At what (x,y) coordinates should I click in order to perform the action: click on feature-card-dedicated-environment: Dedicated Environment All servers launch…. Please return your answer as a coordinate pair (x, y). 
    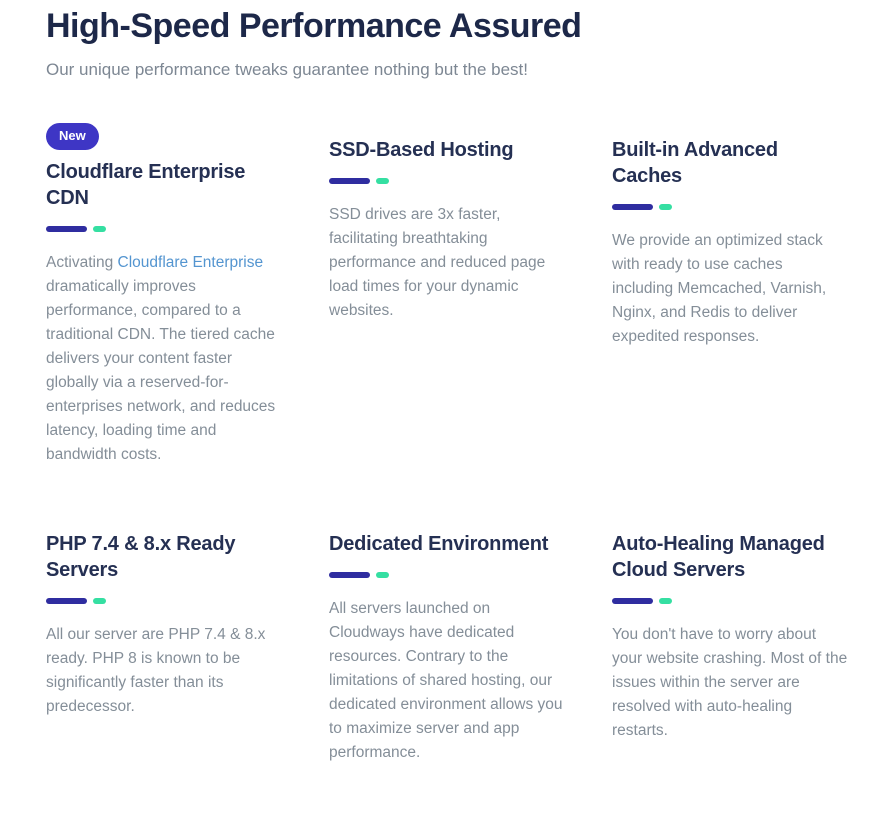
    Looking at the image, I should click on (447, 648).